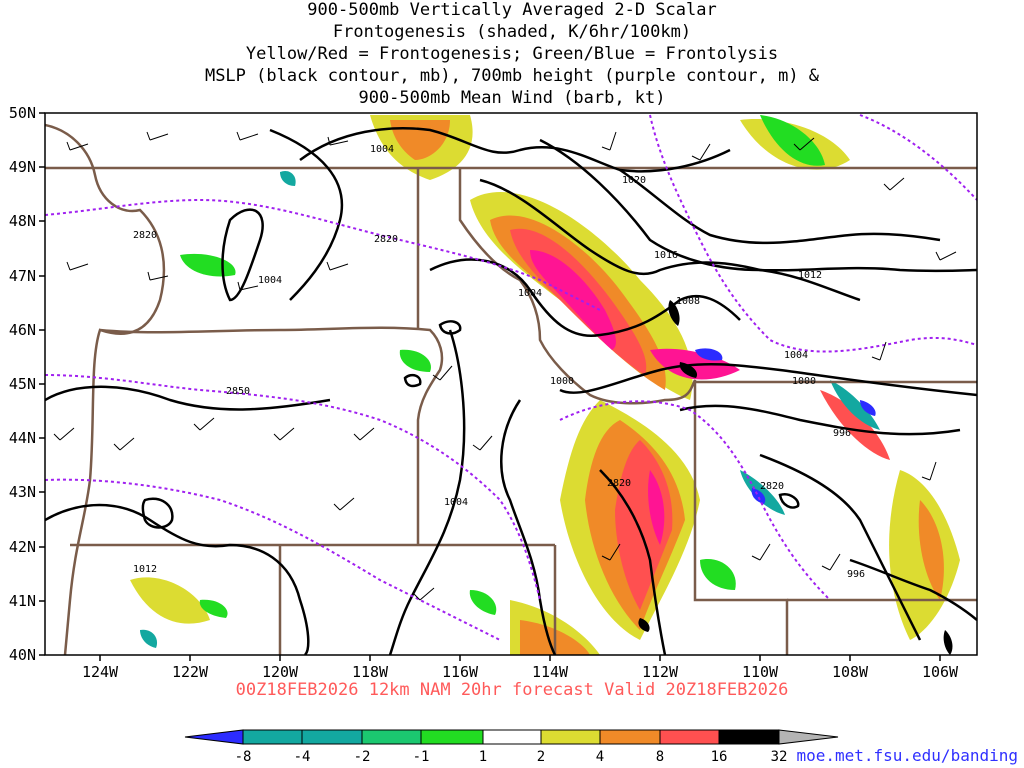  I want to click on colorbar-label: 2, so click(541, 757).